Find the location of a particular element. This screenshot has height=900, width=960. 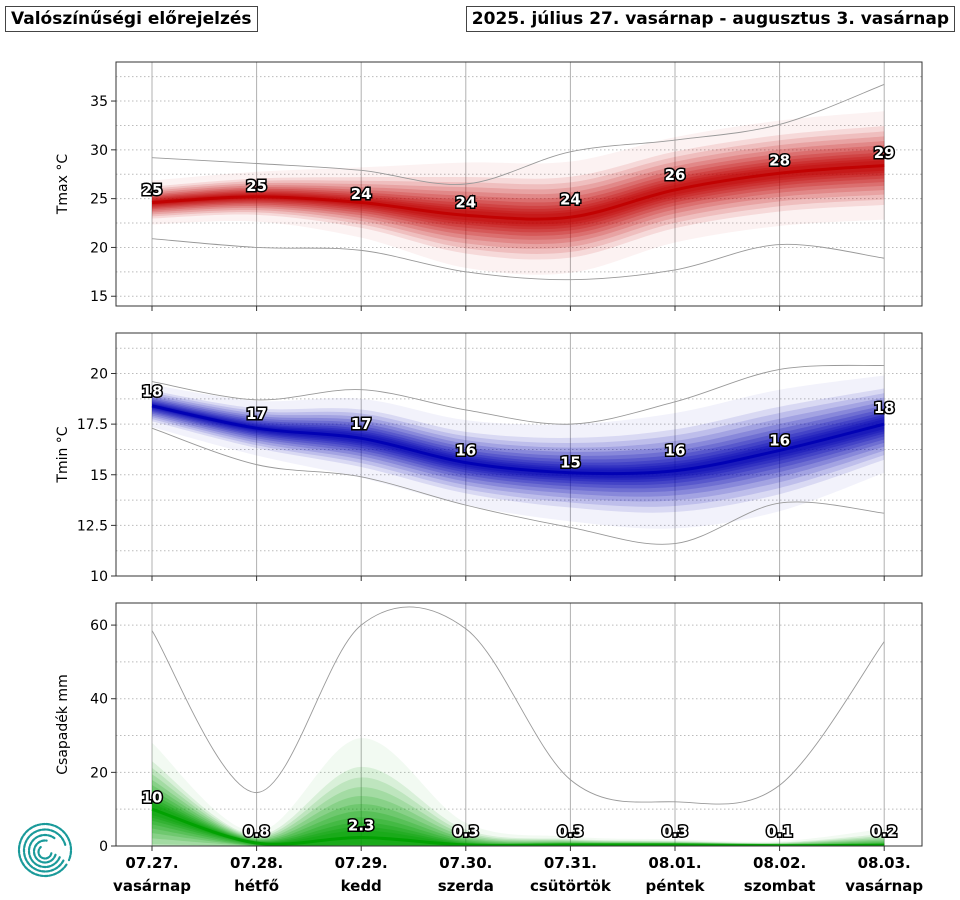

x-day-label: kedd is located at coordinates (361, 886).